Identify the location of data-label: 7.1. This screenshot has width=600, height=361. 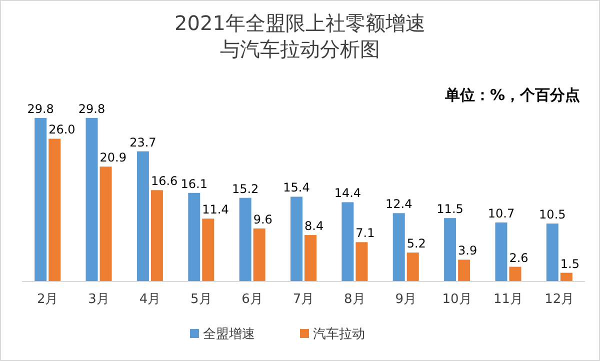
(365, 233).